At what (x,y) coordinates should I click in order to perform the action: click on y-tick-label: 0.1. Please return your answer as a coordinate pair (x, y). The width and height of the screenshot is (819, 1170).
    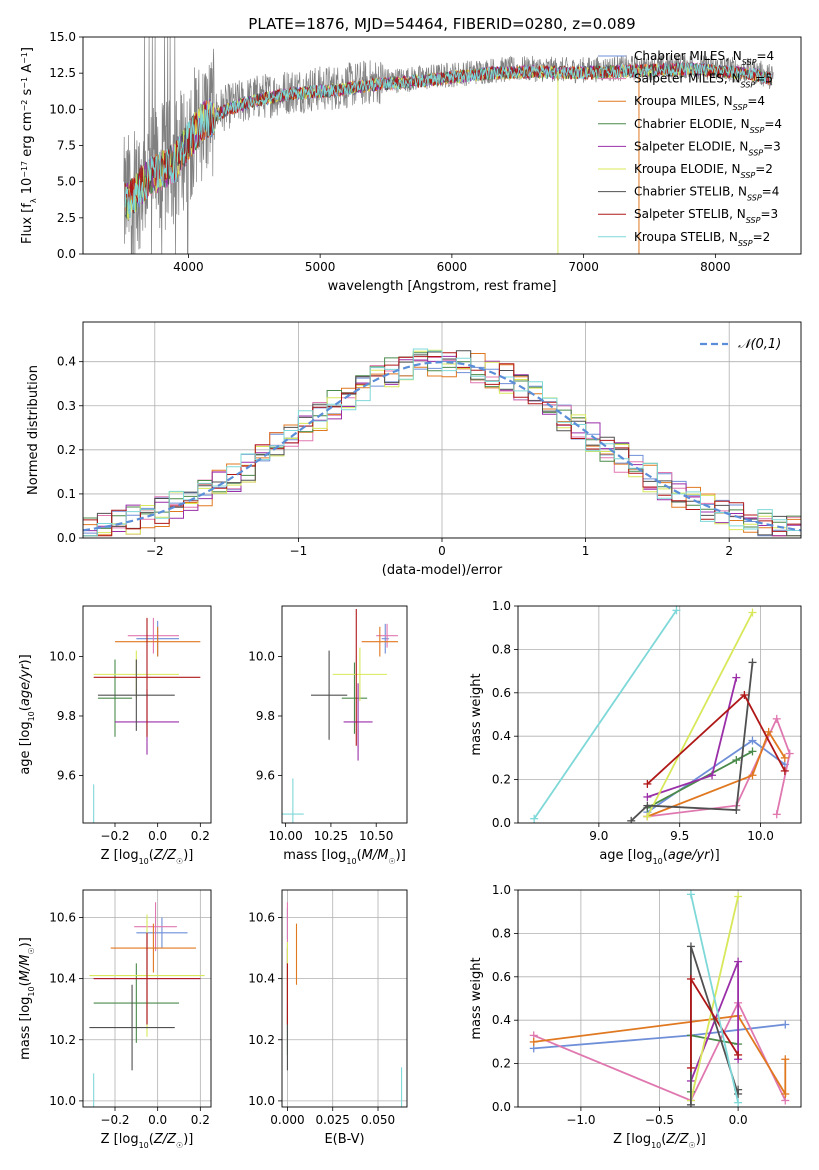
    Looking at the image, I should click on (66, 494).